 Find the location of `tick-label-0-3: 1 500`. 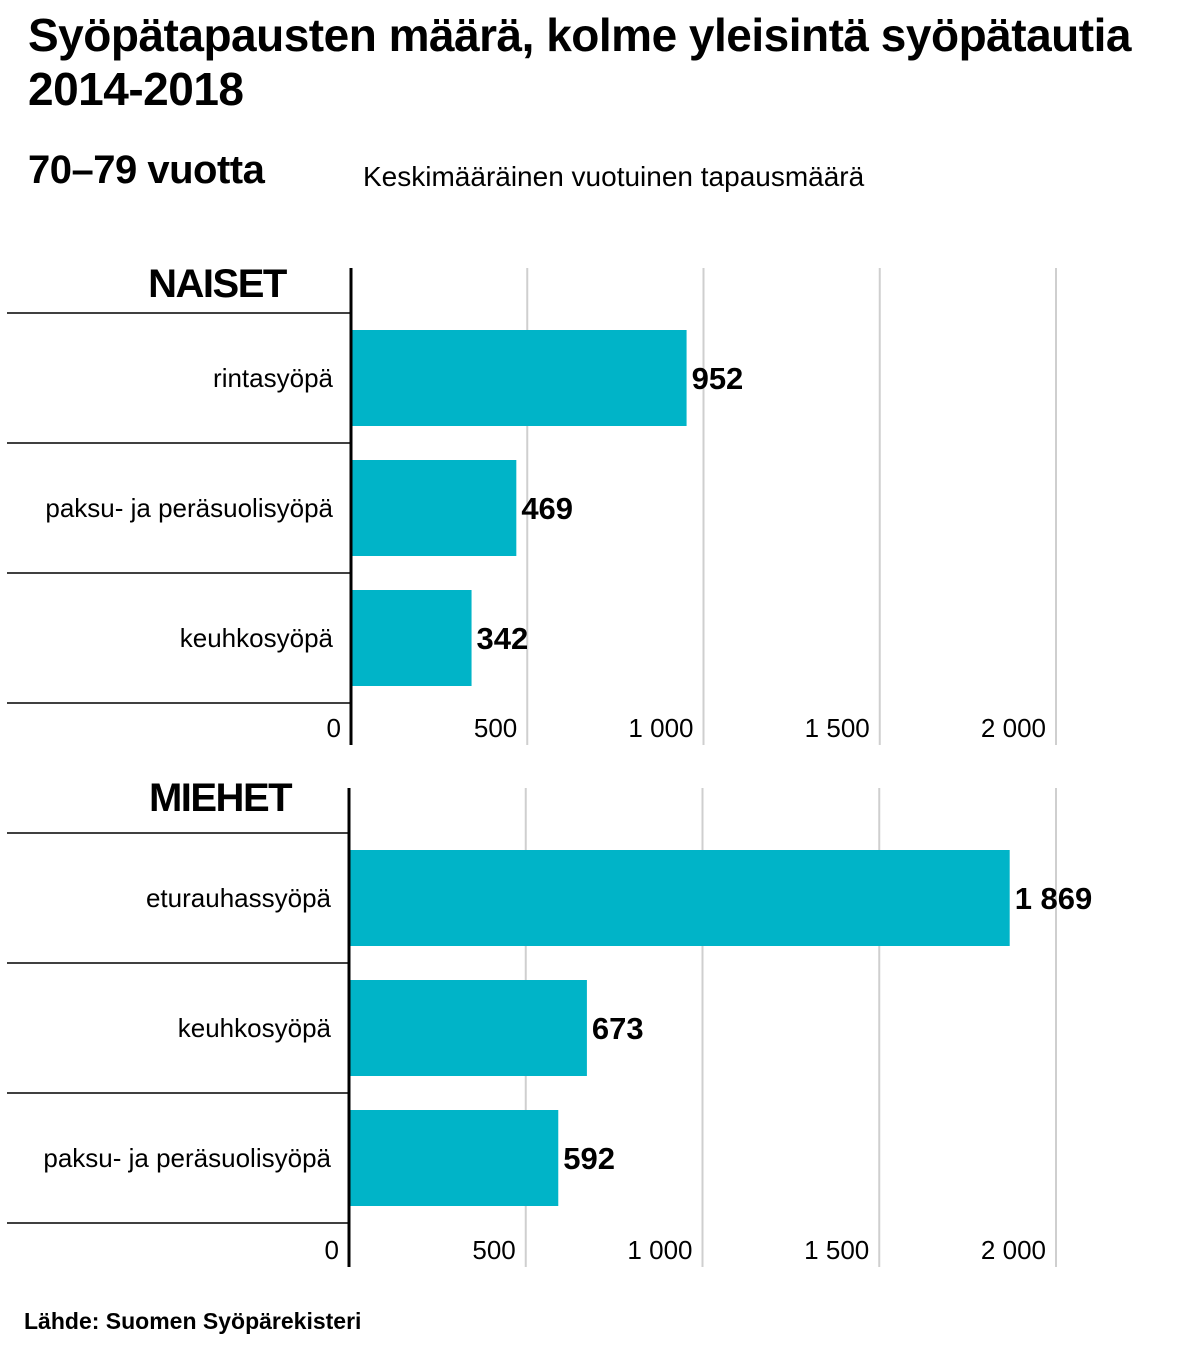

tick-label-0-3: 1 500 is located at coordinates (837, 728).